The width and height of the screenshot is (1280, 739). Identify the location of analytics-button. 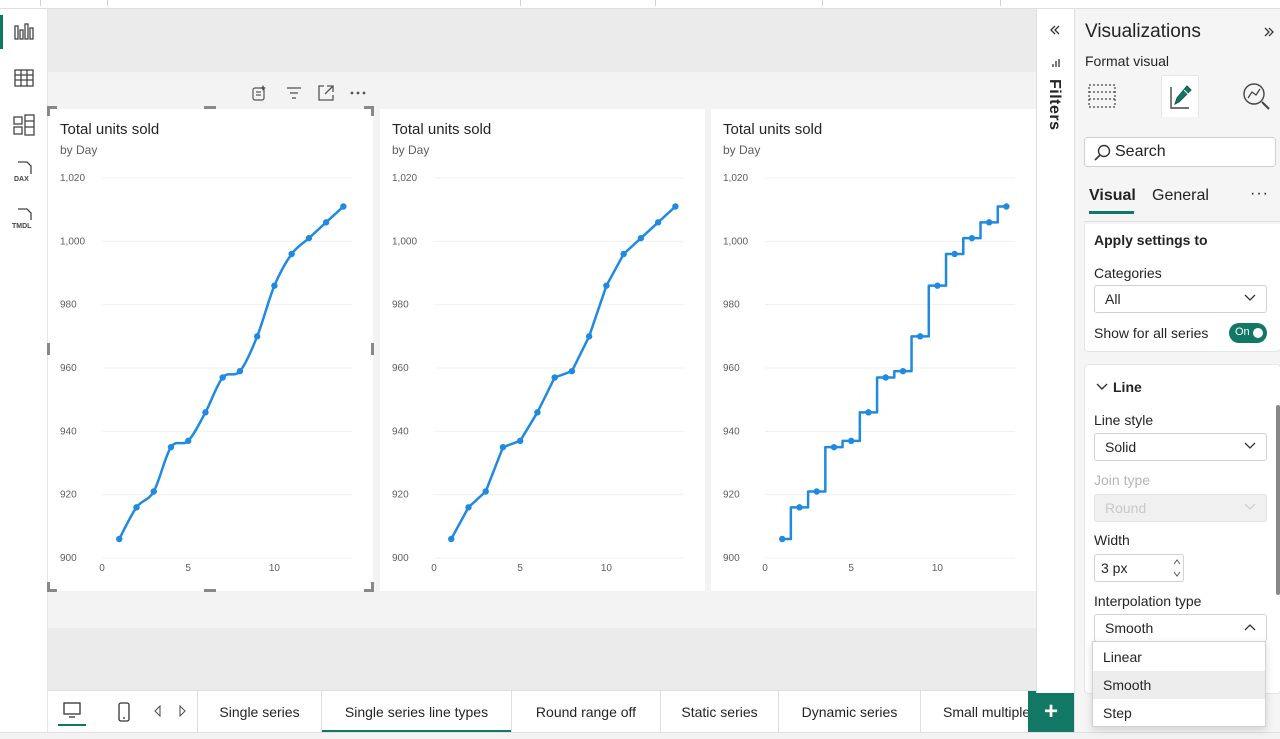
(1256, 96).